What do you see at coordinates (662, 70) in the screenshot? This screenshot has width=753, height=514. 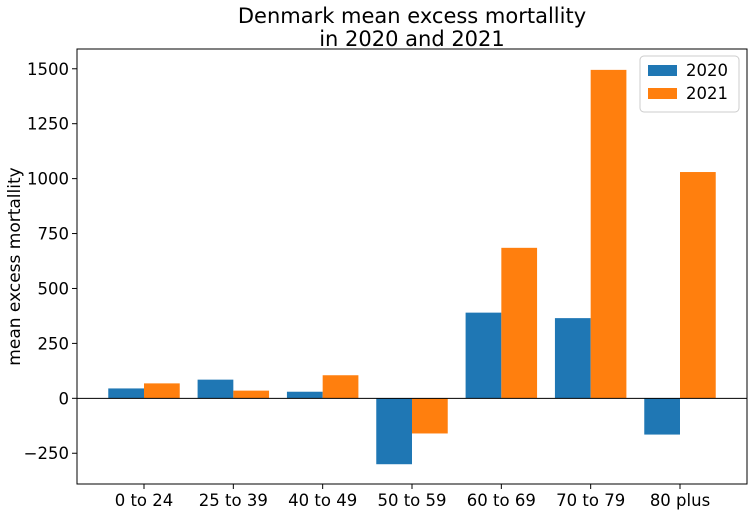 I see `legend-swatch-2020` at bounding box center [662, 70].